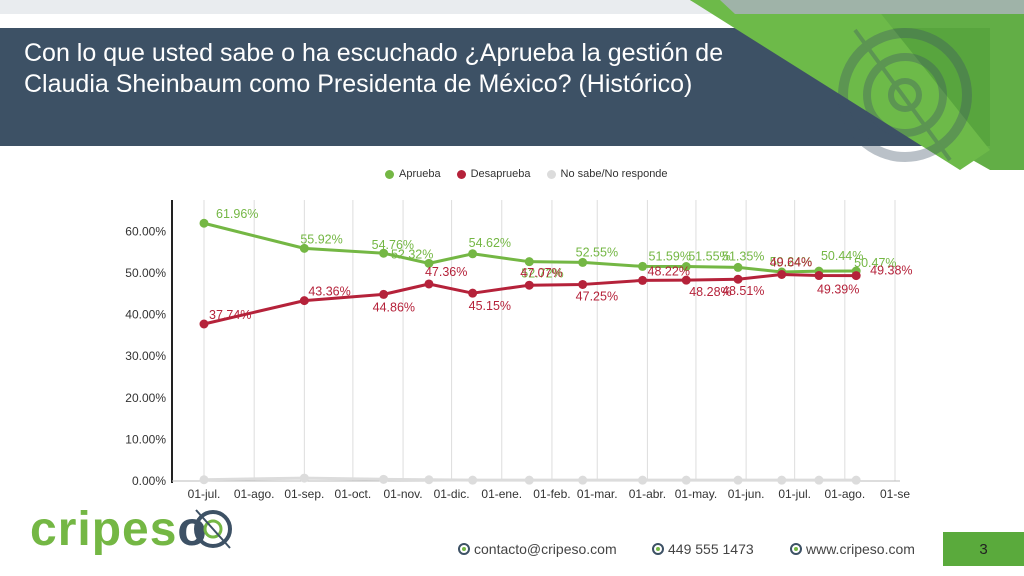  What do you see at coordinates (321, 239) in the screenshot?
I see `data-label: 55.92%` at bounding box center [321, 239].